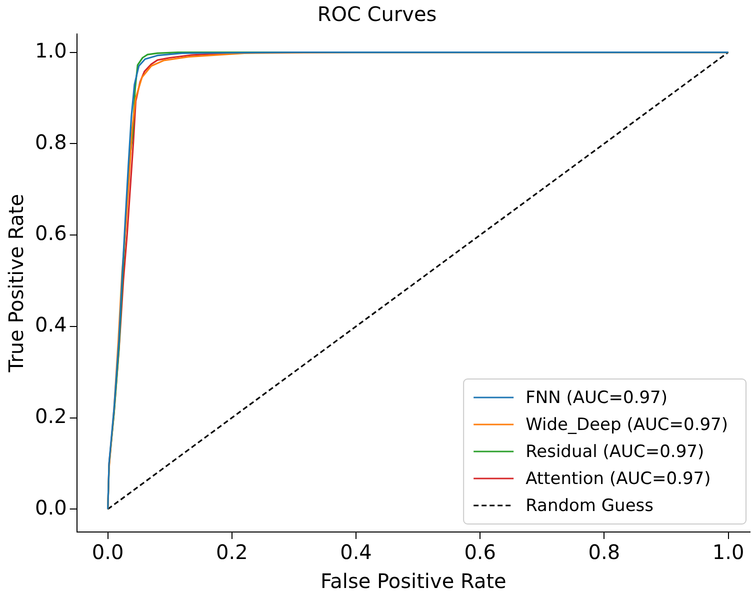  I want to click on legend-label: FNN (AUC=0.97), so click(597, 398).